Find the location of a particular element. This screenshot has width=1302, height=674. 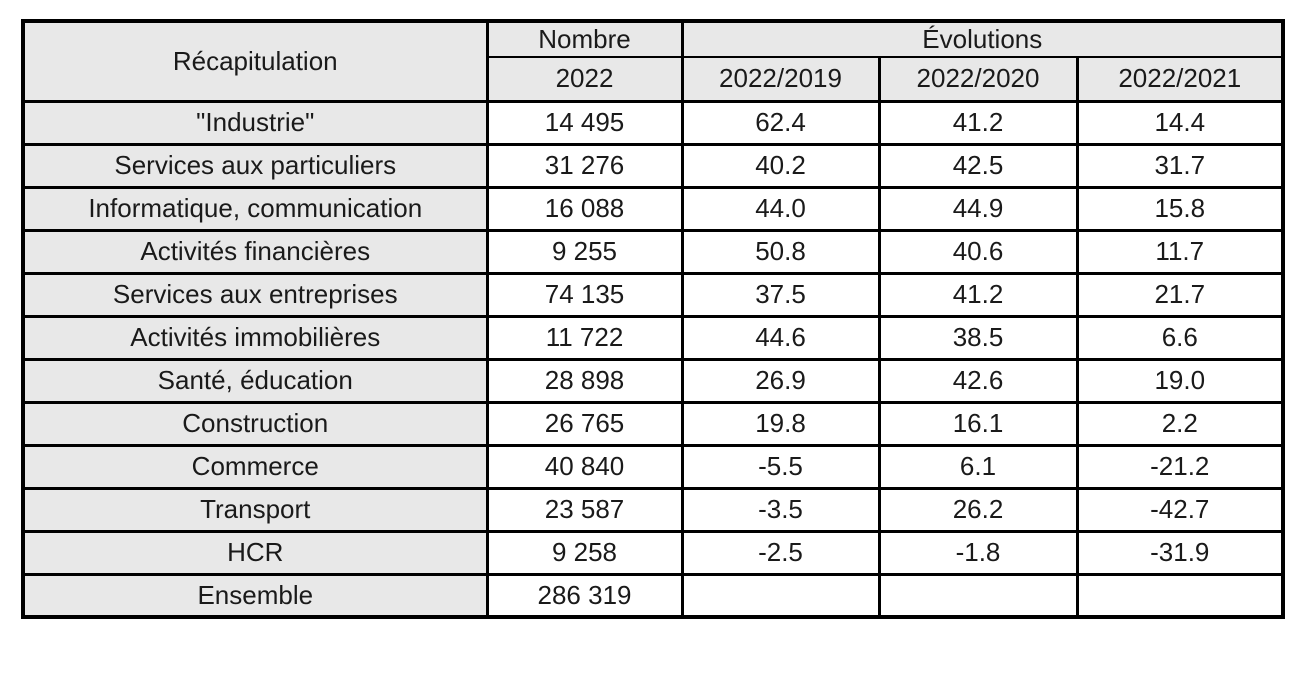

evolution-value: 26.9 is located at coordinates (780, 380).